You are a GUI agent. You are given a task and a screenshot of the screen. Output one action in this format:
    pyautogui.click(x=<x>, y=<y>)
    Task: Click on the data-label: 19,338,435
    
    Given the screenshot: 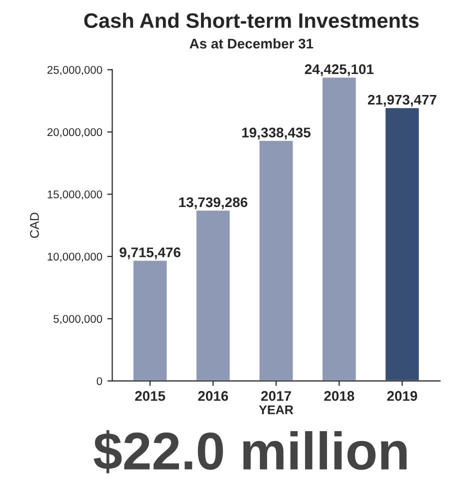 What is the action you would take?
    pyautogui.click(x=276, y=134)
    